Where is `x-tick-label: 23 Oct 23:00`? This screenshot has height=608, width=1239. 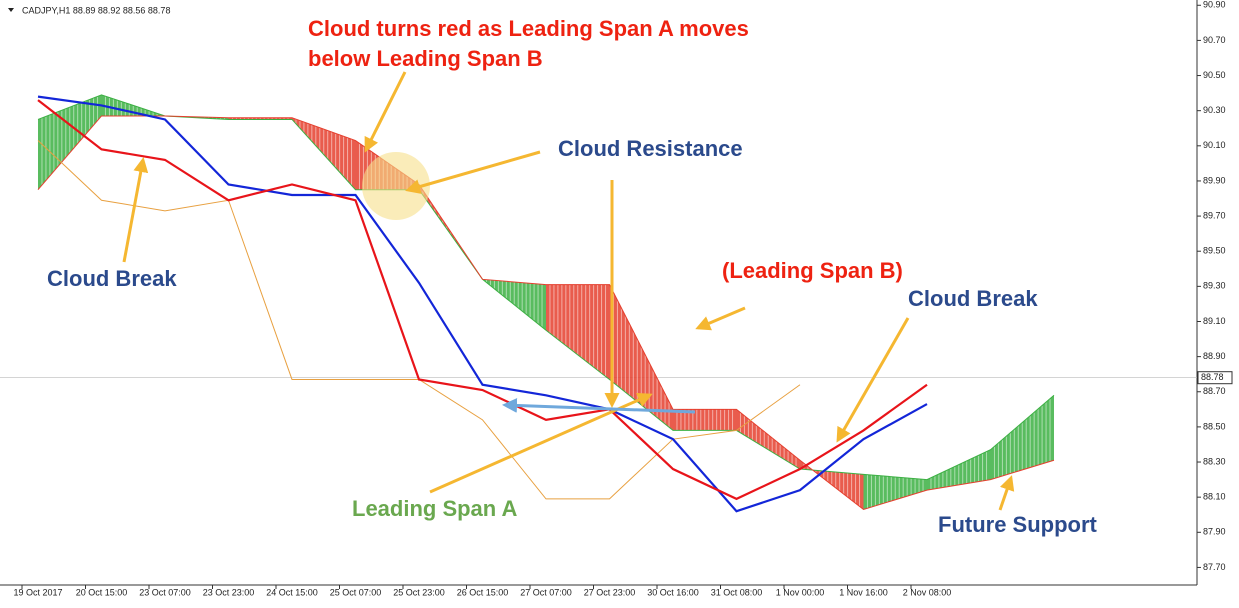 x-tick-label: 23 Oct 23:00 is located at coordinates (229, 592).